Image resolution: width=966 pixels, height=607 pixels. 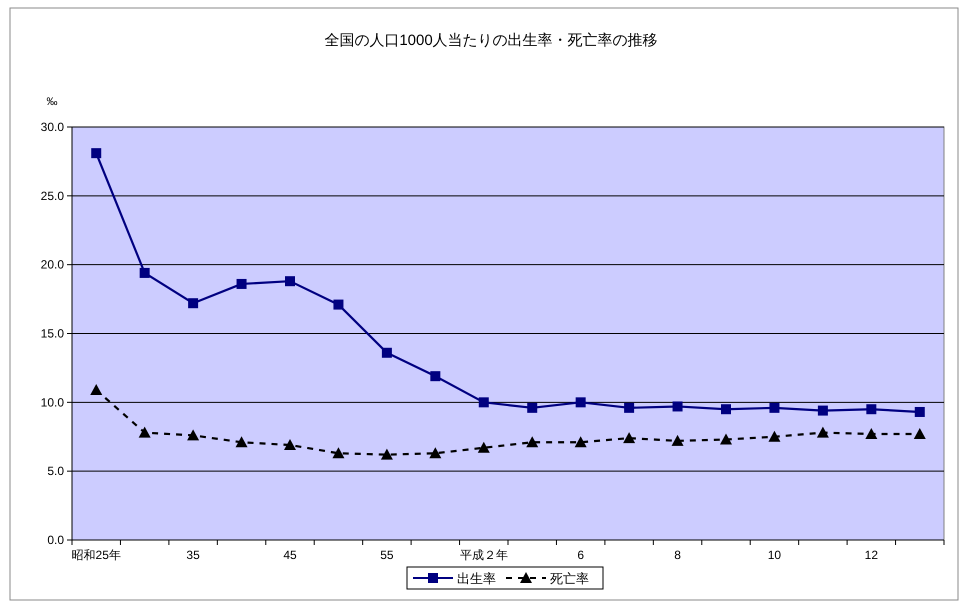 What do you see at coordinates (52, 333) in the screenshot?
I see `y-tick-label: 15.0` at bounding box center [52, 333].